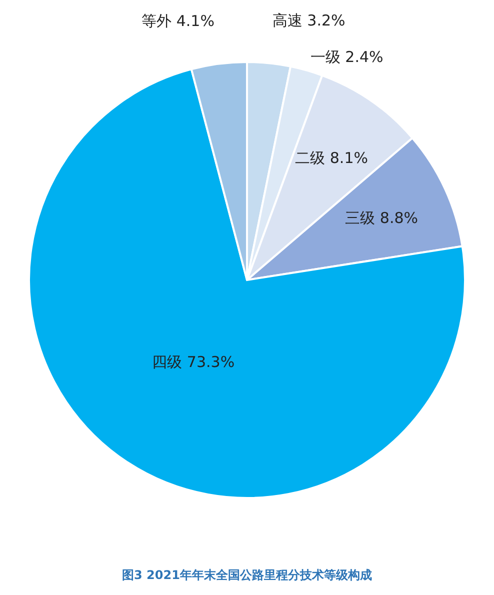  I want to click on slice-label: 一级 2.4%, so click(347, 57).